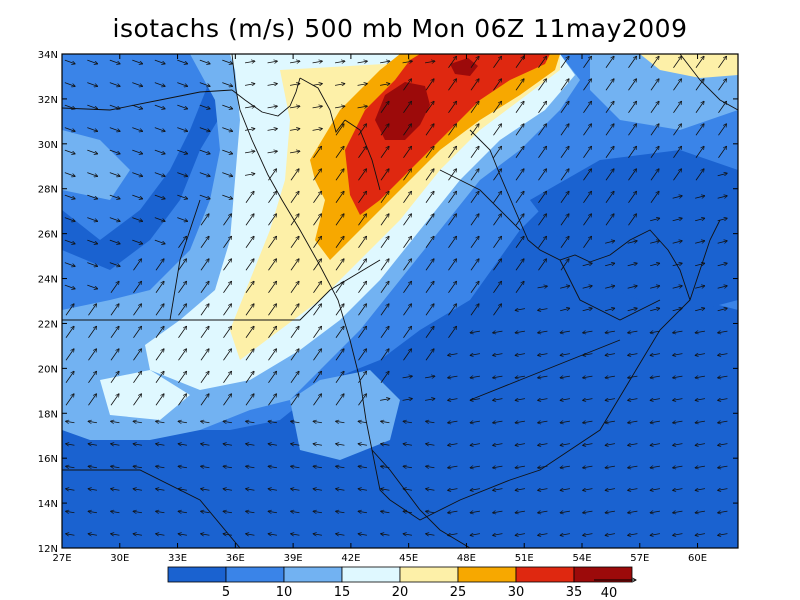  Describe the element at coordinates (48, 324) in the screenshot. I see `lat-label: 22N` at that location.